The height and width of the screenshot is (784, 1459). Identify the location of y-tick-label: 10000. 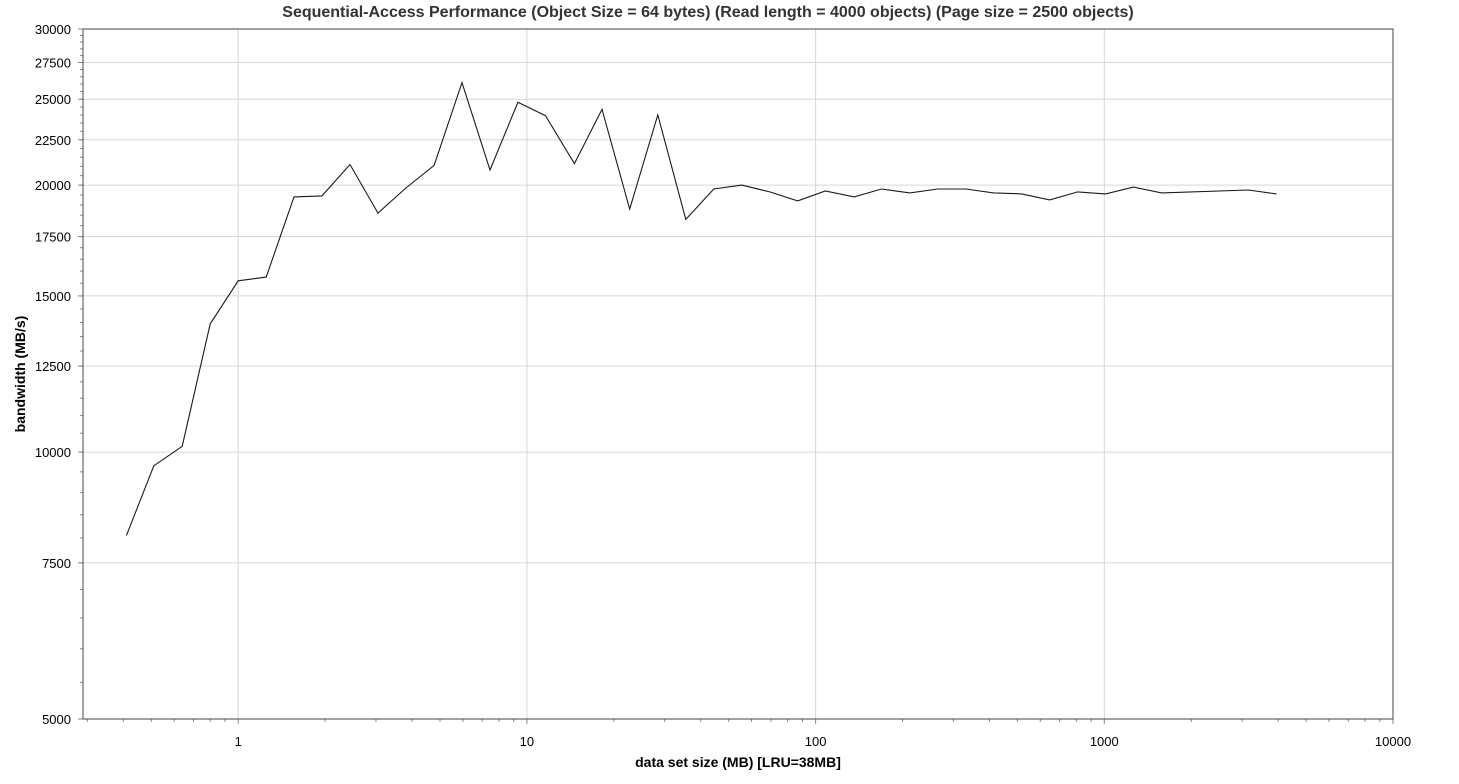
(53, 452).